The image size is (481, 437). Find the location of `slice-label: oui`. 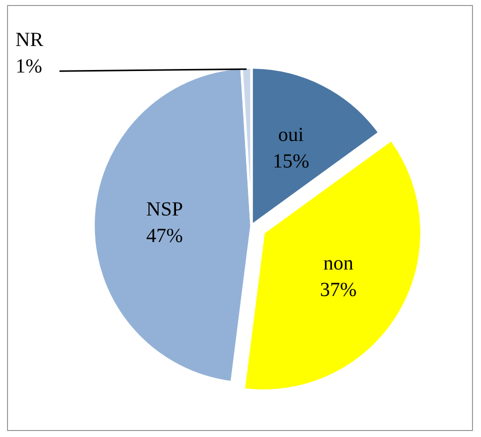

slice-label: oui is located at coordinates (291, 135).